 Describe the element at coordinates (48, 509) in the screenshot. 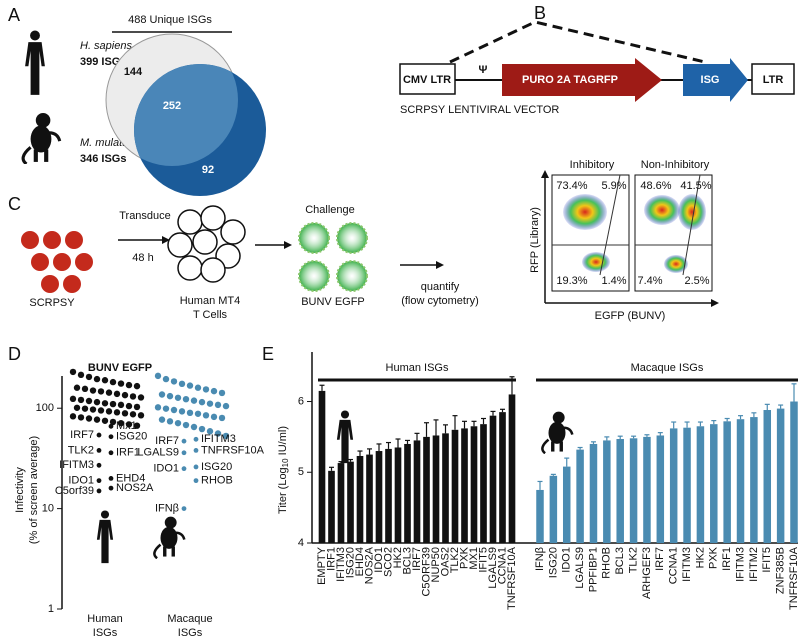

I see `y-tick-label: 10` at that location.